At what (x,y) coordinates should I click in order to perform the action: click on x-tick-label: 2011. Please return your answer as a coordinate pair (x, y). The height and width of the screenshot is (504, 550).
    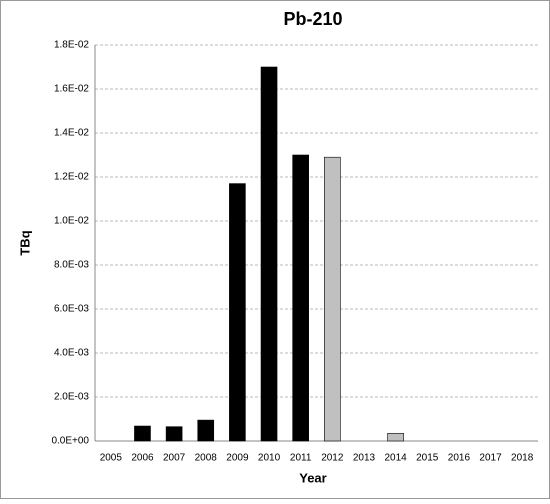
    Looking at the image, I should click on (301, 458).